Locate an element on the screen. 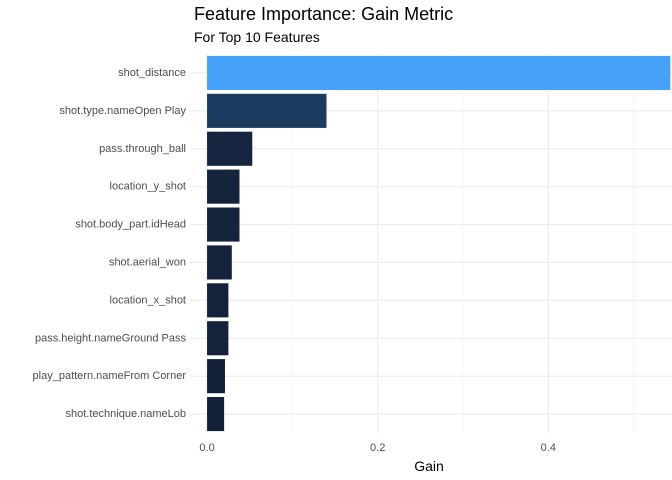  x-tick-label: 0.0 is located at coordinates (206, 448).